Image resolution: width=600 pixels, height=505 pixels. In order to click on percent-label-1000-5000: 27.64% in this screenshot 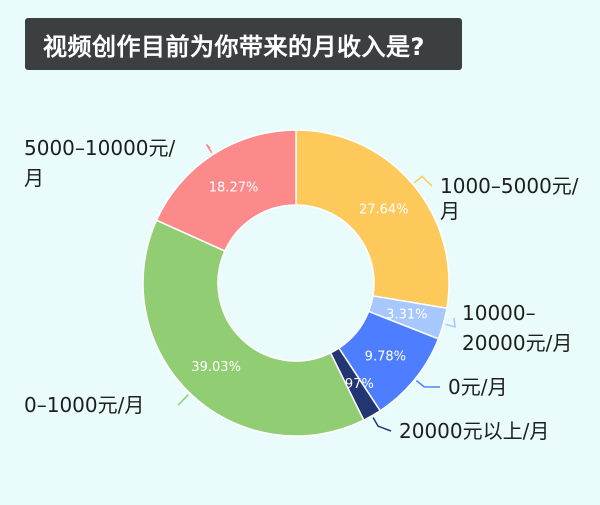, I will do `click(384, 210)`.